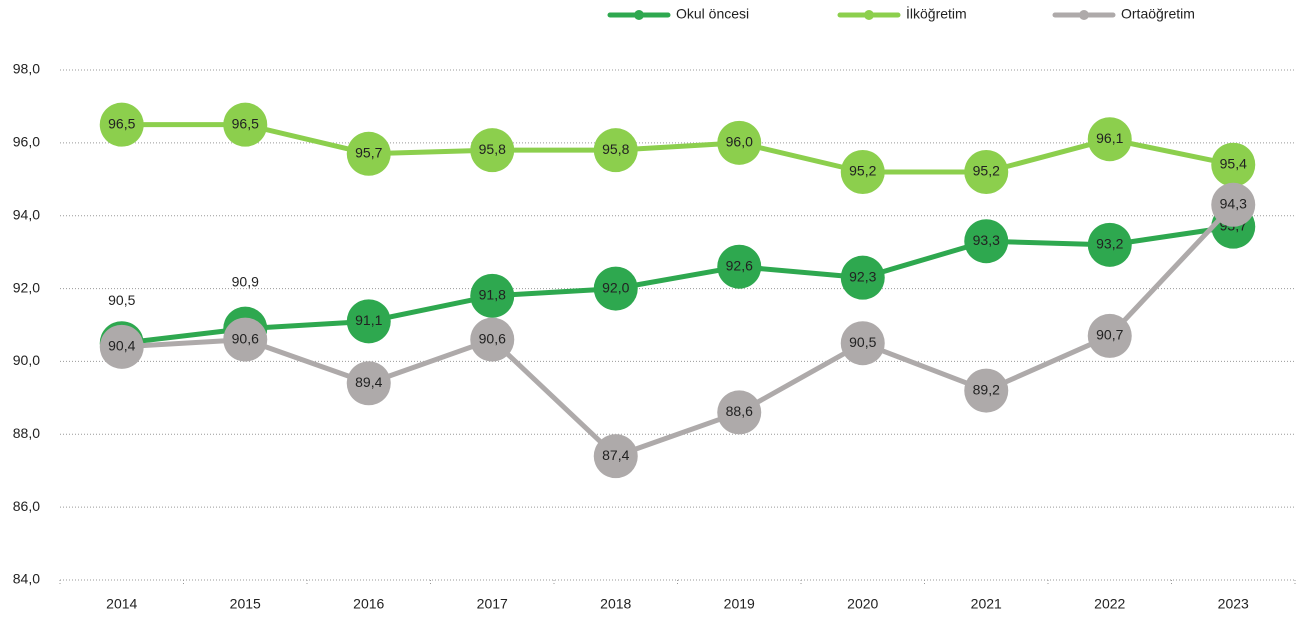 The image size is (1298, 621). I want to click on y-tick-label: 88,0, so click(26, 433).